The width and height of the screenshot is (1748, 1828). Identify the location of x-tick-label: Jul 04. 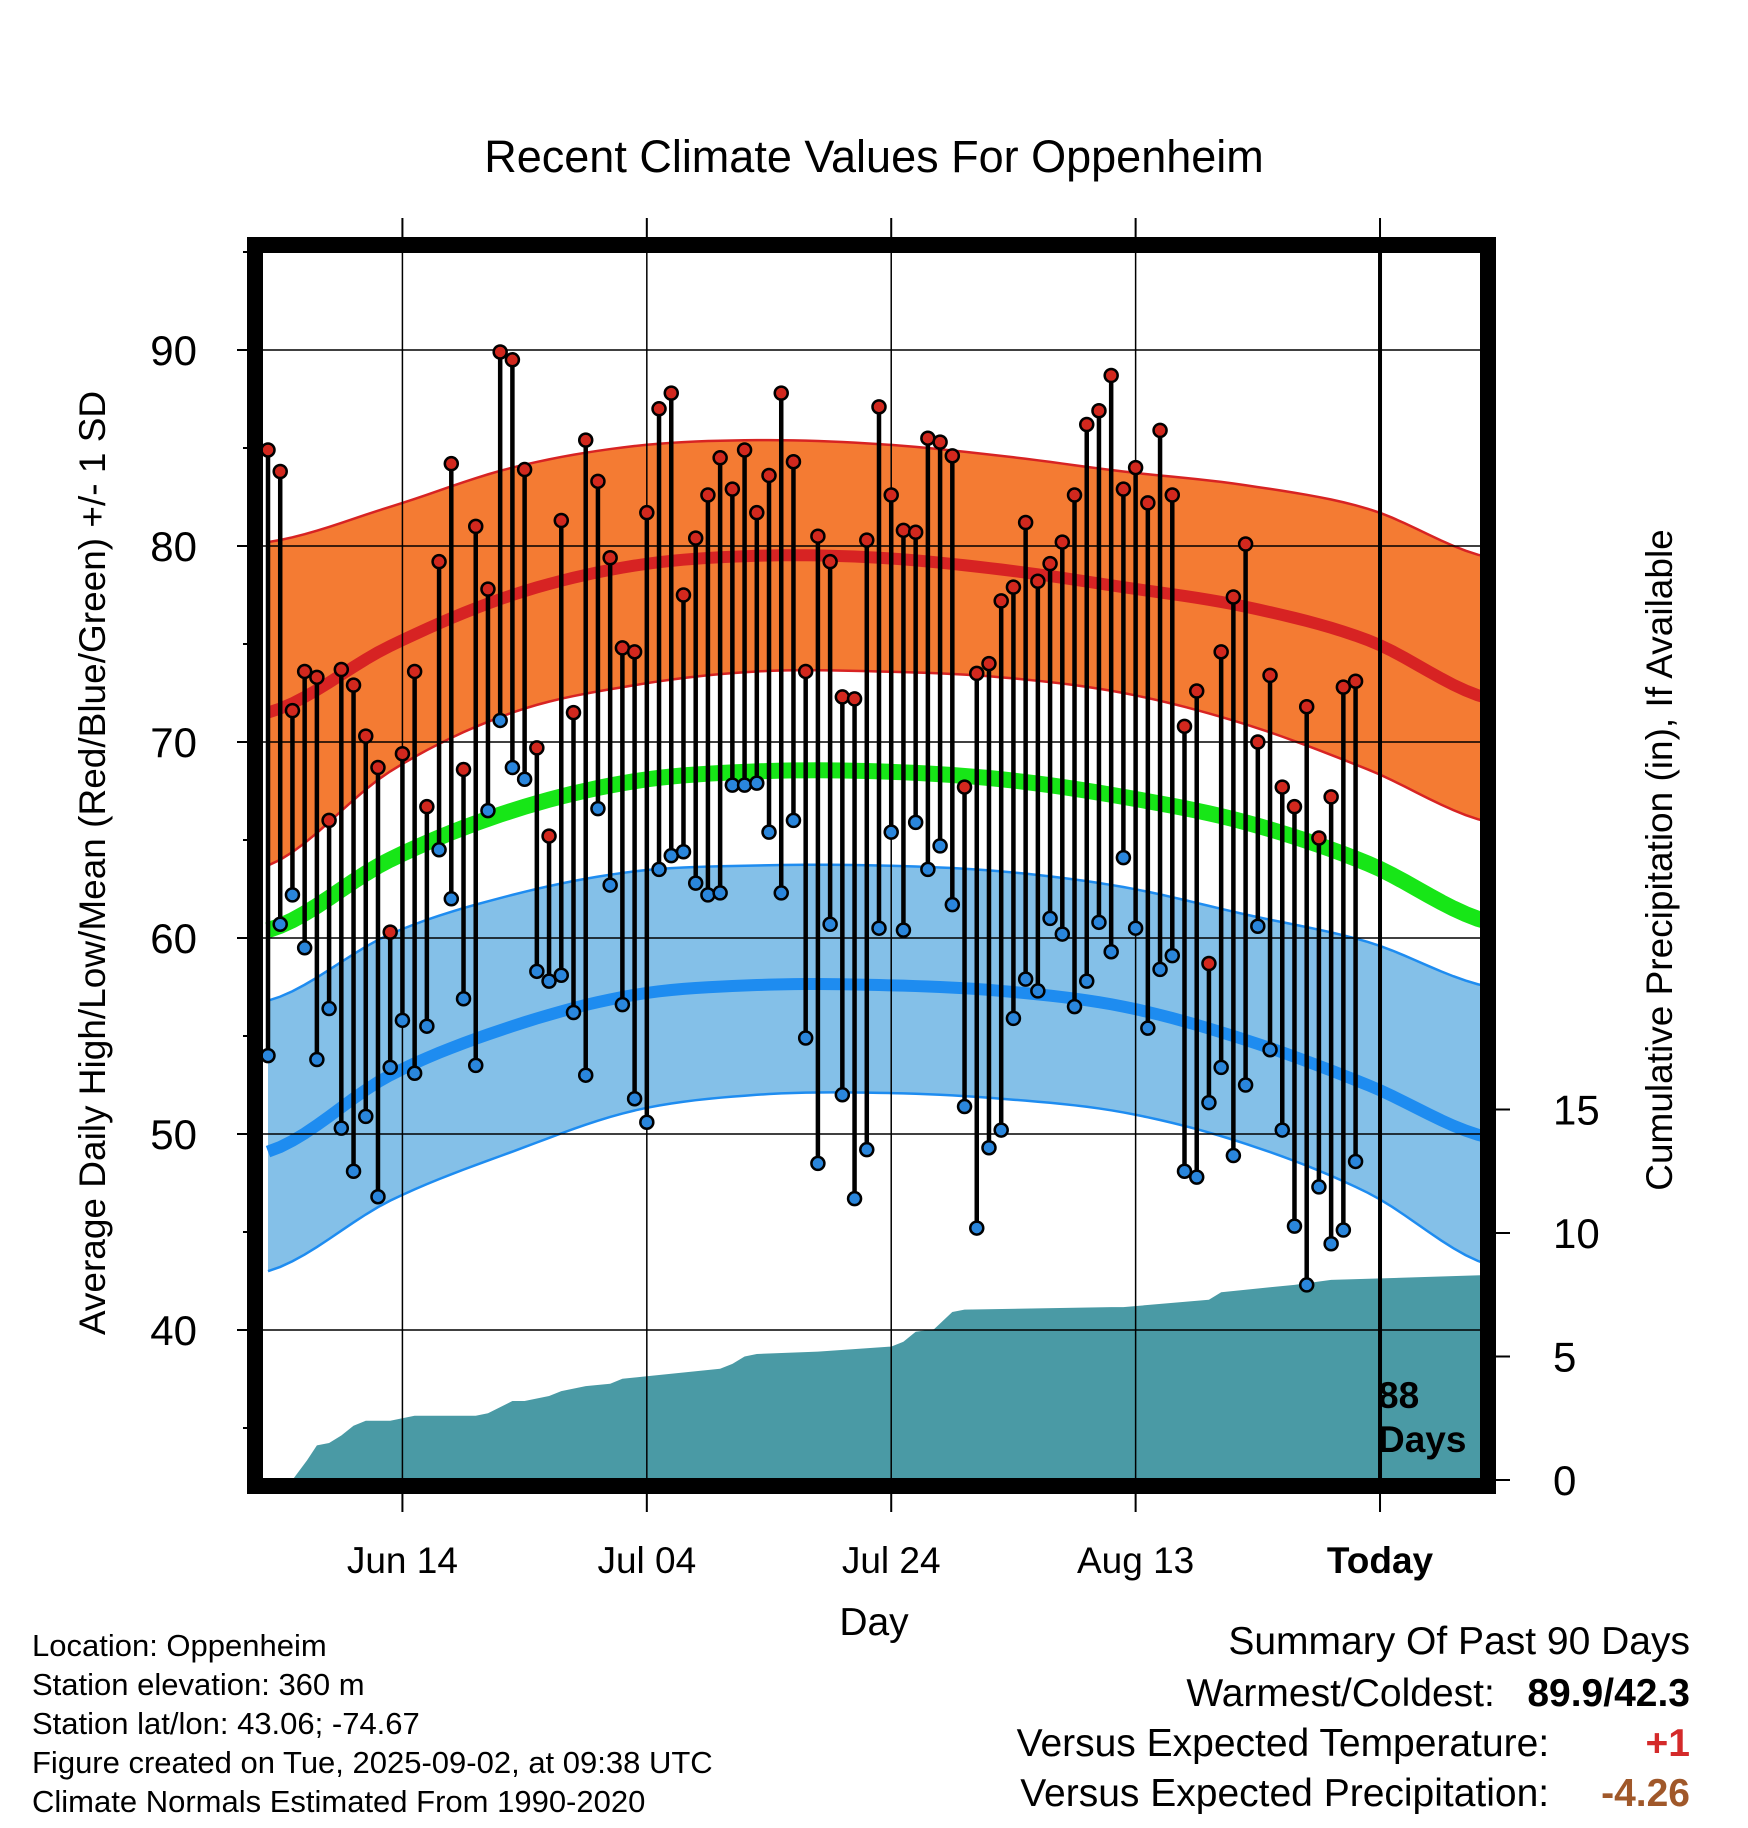
(646, 1560).